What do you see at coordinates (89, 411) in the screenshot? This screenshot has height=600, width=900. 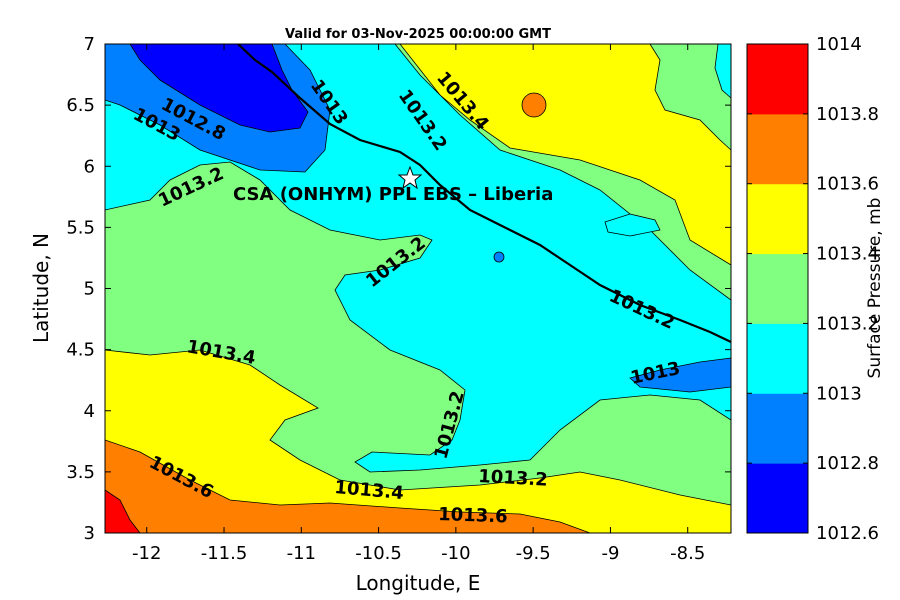 I see `y-tick-label: 4` at bounding box center [89, 411].